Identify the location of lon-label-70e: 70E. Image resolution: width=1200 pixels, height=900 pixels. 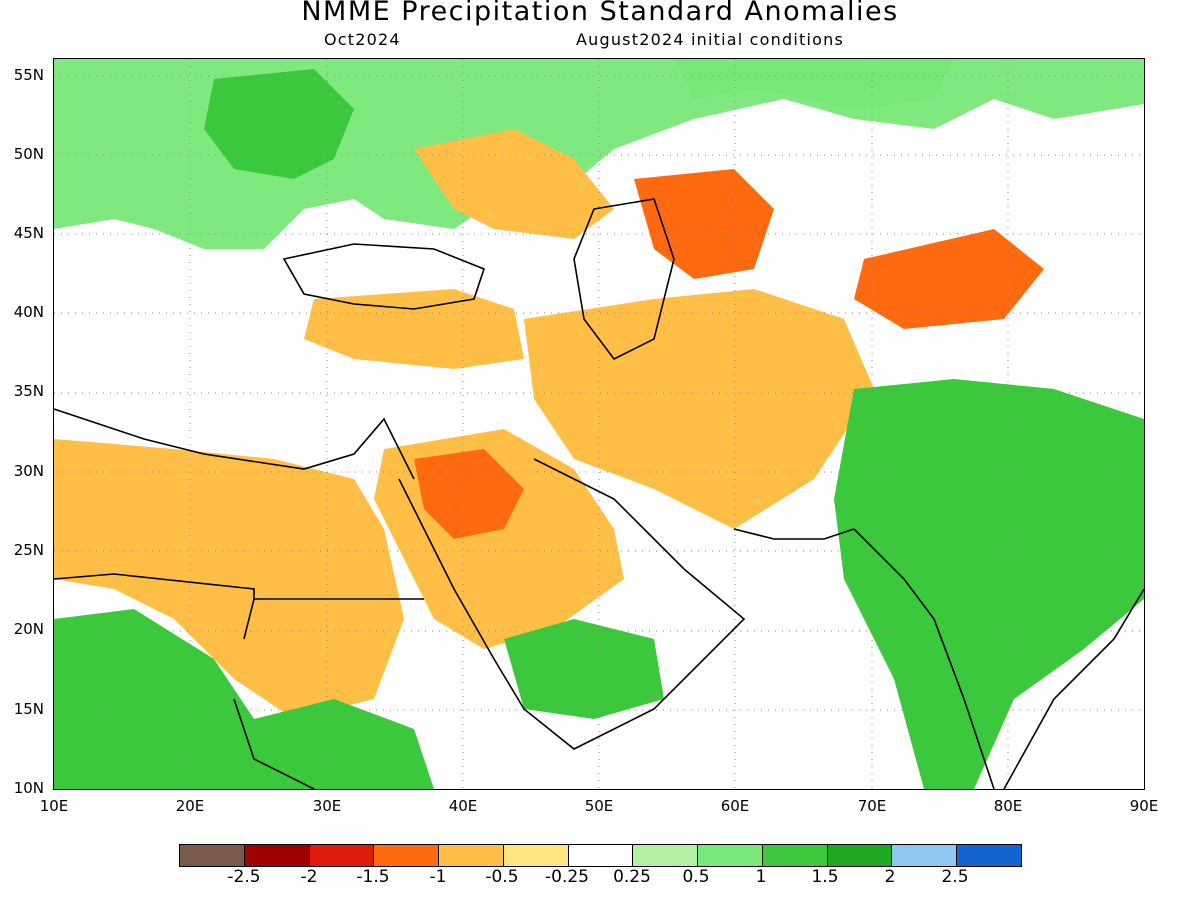
(872, 806).